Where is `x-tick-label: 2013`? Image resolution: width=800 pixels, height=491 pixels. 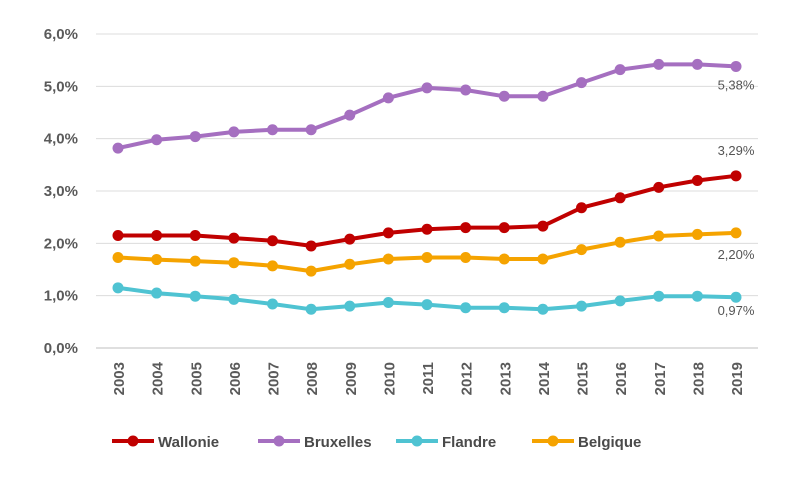 x-tick-label: 2013 is located at coordinates (505, 378).